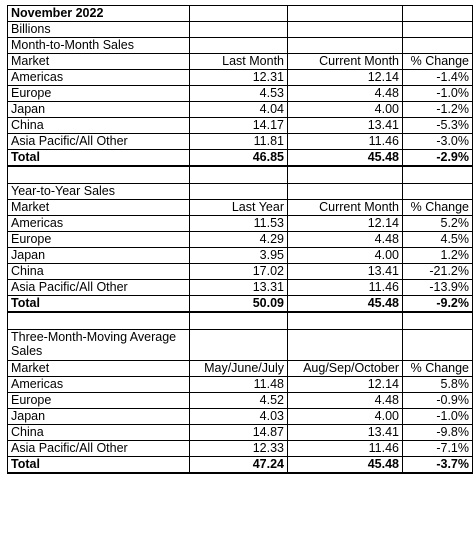  What do you see at coordinates (437, 465) in the screenshot?
I see `total-change: -3.7%` at bounding box center [437, 465].